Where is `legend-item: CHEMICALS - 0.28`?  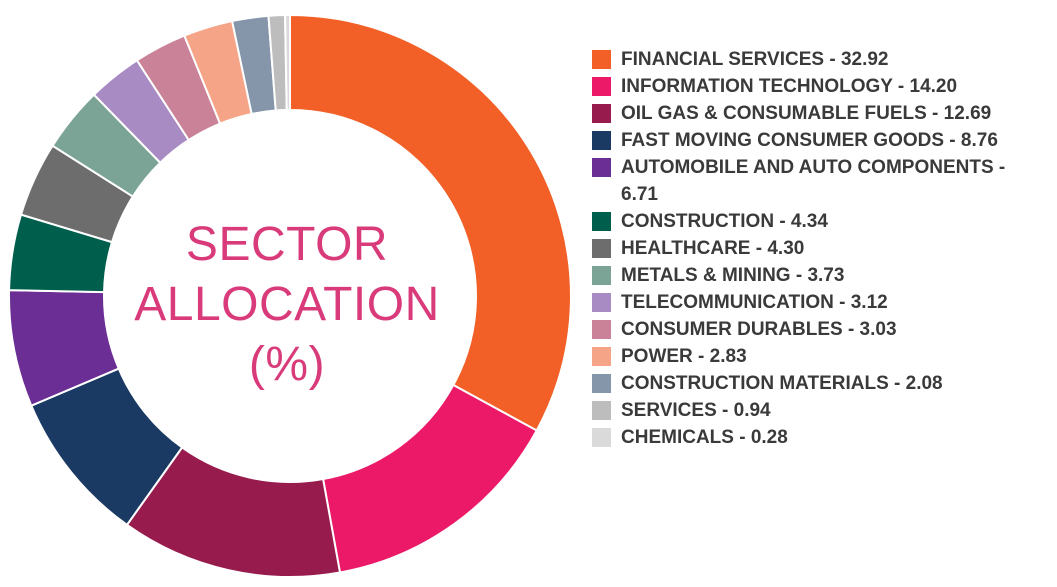 legend-item: CHEMICALS - 0.28 is located at coordinates (822, 437).